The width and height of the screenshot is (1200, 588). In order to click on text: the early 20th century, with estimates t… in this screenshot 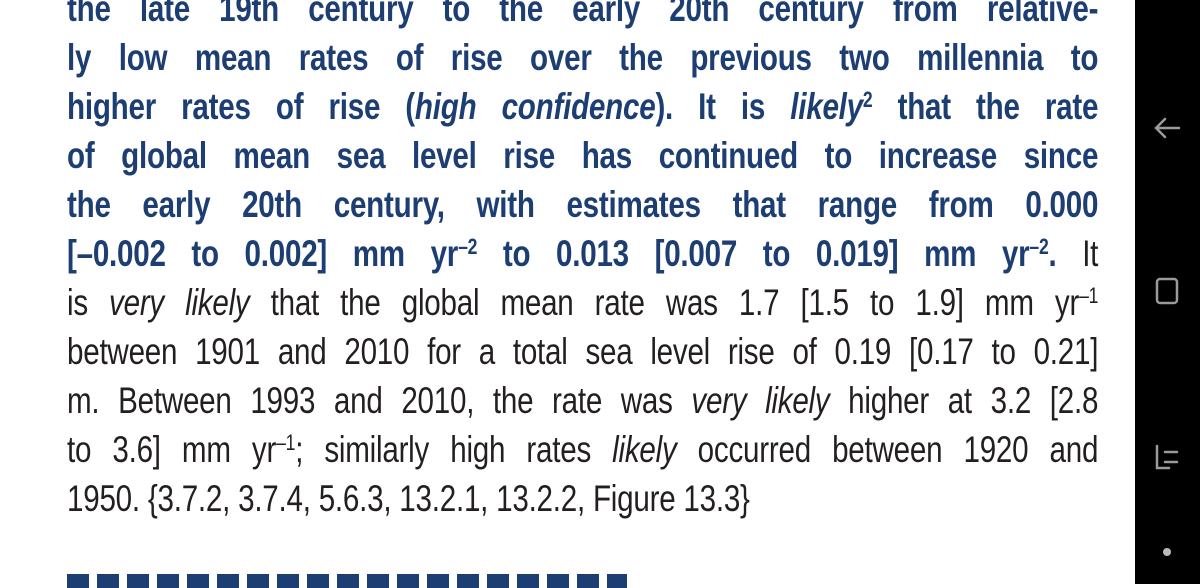, I will do `click(583, 204)`.